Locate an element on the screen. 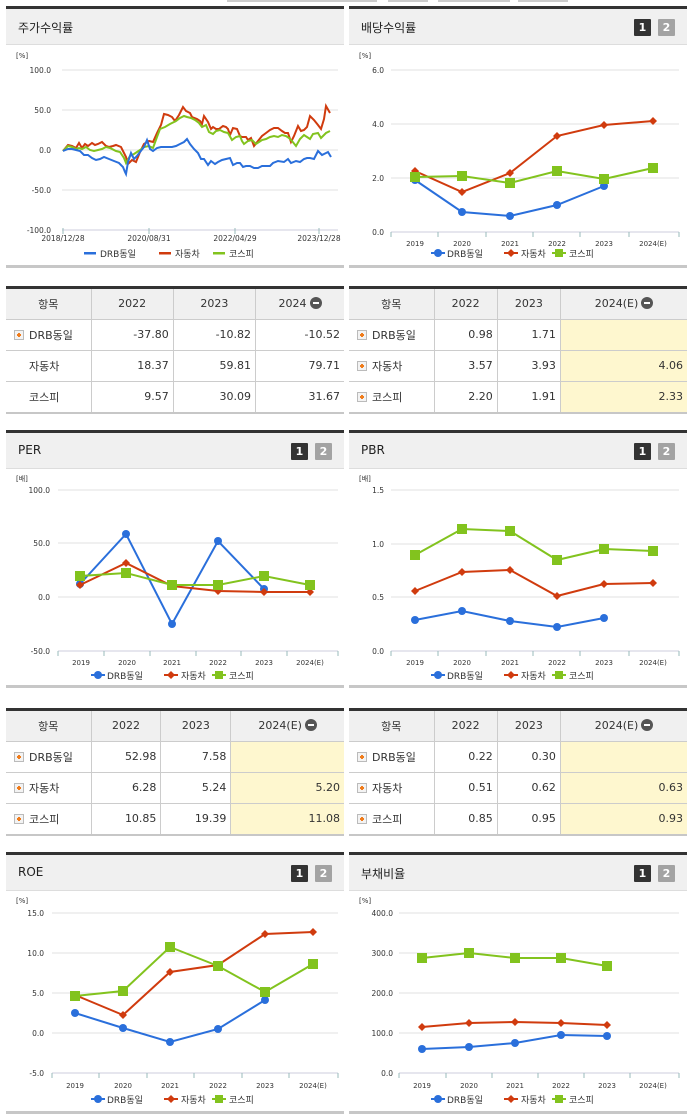 This screenshot has height=1115, width=691. table-row: 자동차 18.37 59.81 79.71 is located at coordinates (175, 366).